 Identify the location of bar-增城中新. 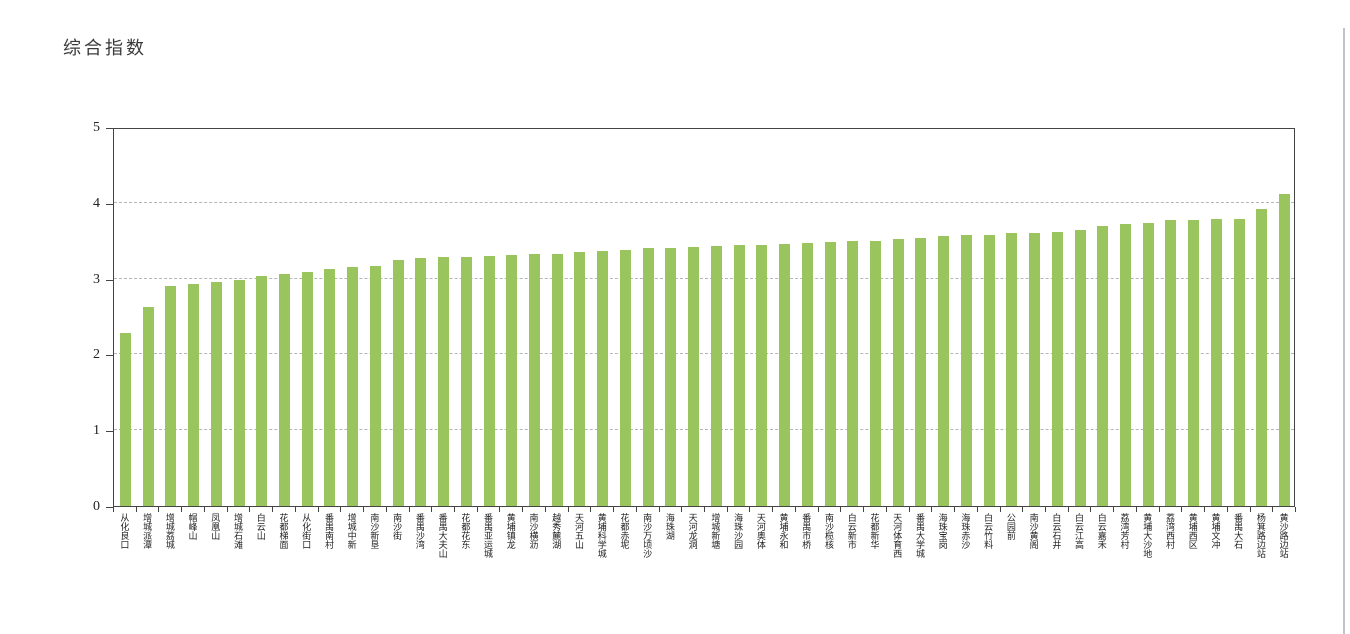
(353, 386).